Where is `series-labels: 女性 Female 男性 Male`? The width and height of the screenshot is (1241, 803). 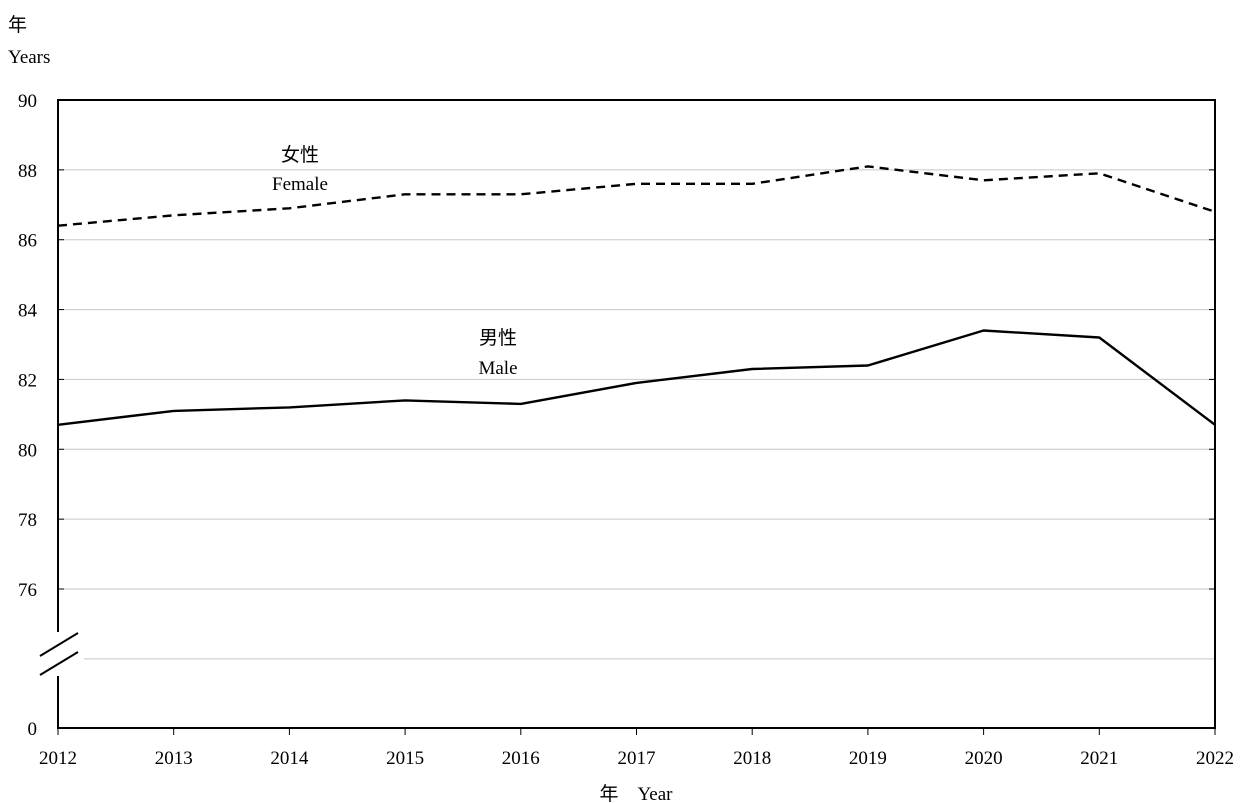 series-labels: 女性 Female 男性 Male is located at coordinates (394, 261).